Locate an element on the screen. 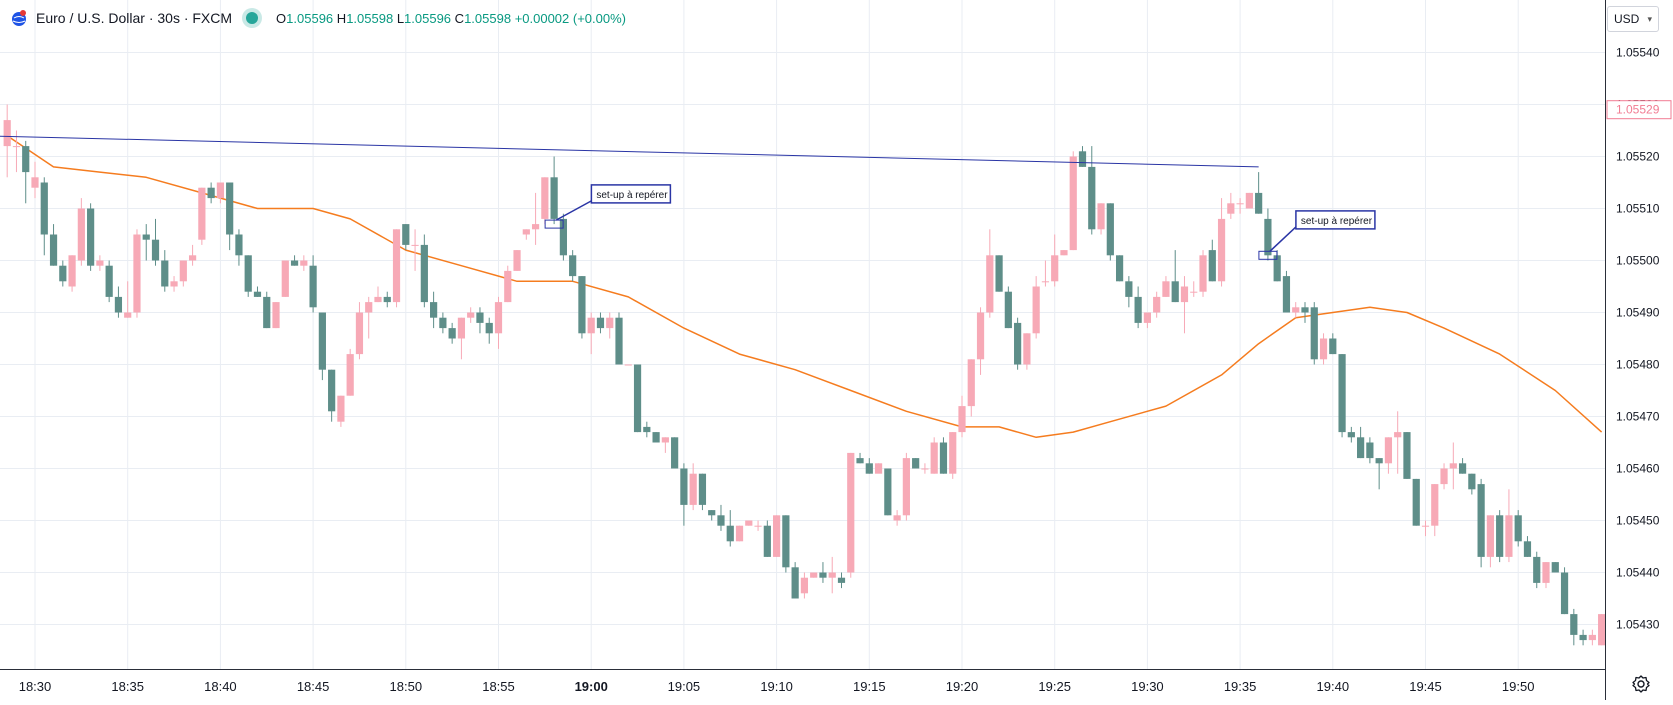 The height and width of the screenshot is (705, 1673). currency-label: USD is located at coordinates (1627, 19).